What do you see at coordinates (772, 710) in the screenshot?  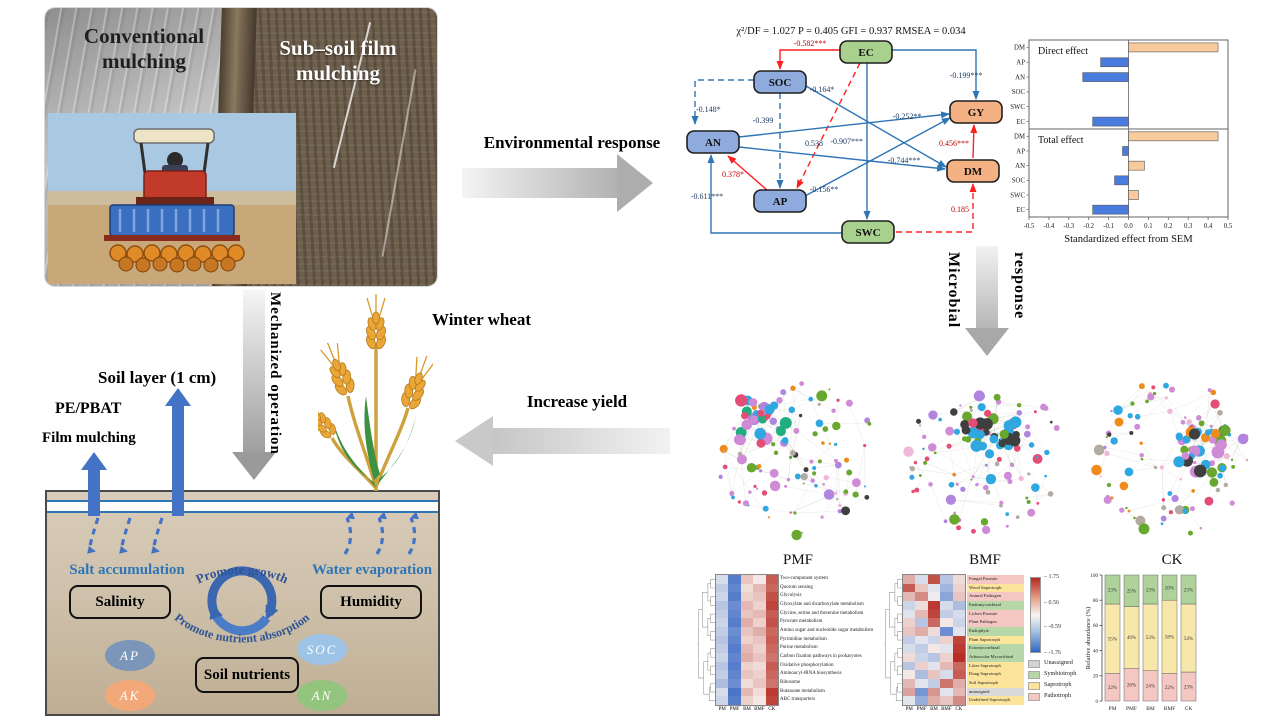 I see `heatmap-col-label: CK` at bounding box center [772, 710].